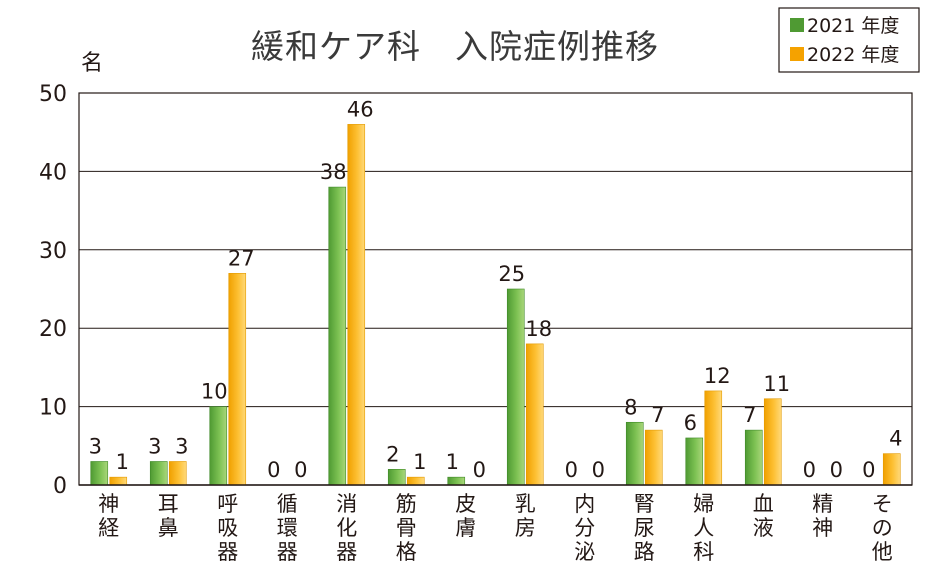 The height and width of the screenshot is (588, 930). I want to click on data-label-2022: 3, so click(181, 446).